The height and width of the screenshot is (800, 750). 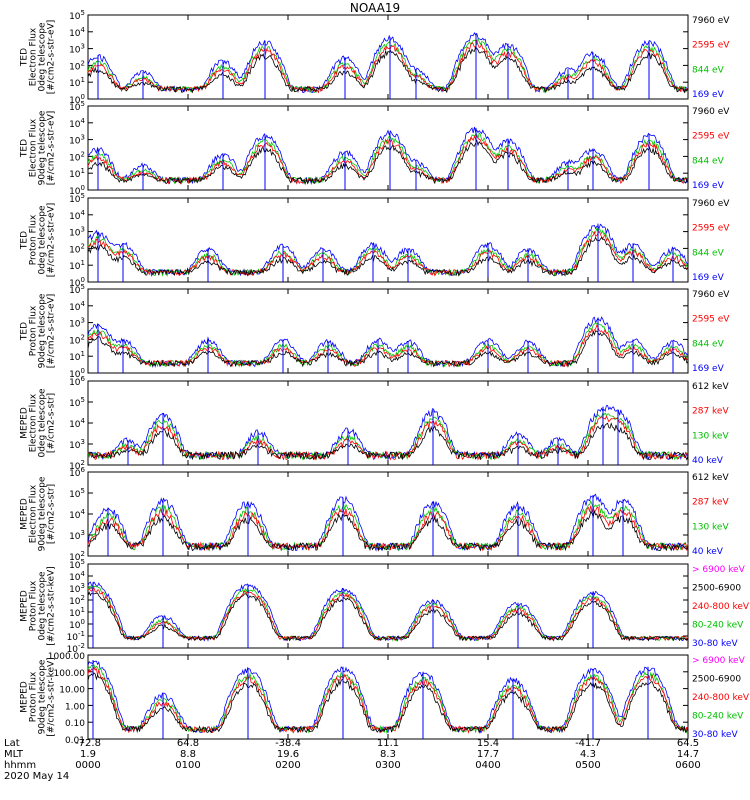 I want to click on ylabel-line: [#/cm2-s-str-keV], so click(x=52, y=696).